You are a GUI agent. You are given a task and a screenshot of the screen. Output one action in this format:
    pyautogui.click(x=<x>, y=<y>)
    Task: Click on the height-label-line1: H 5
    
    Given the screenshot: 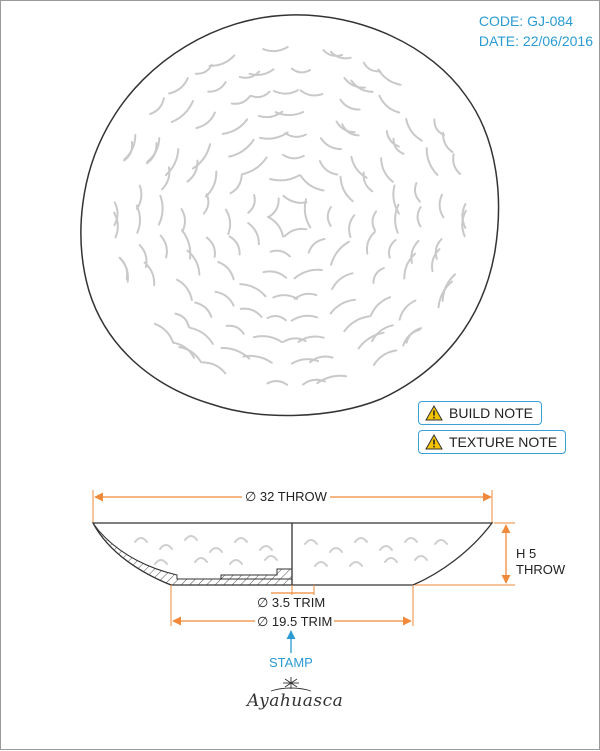 What is the action you would take?
    pyautogui.click(x=526, y=553)
    